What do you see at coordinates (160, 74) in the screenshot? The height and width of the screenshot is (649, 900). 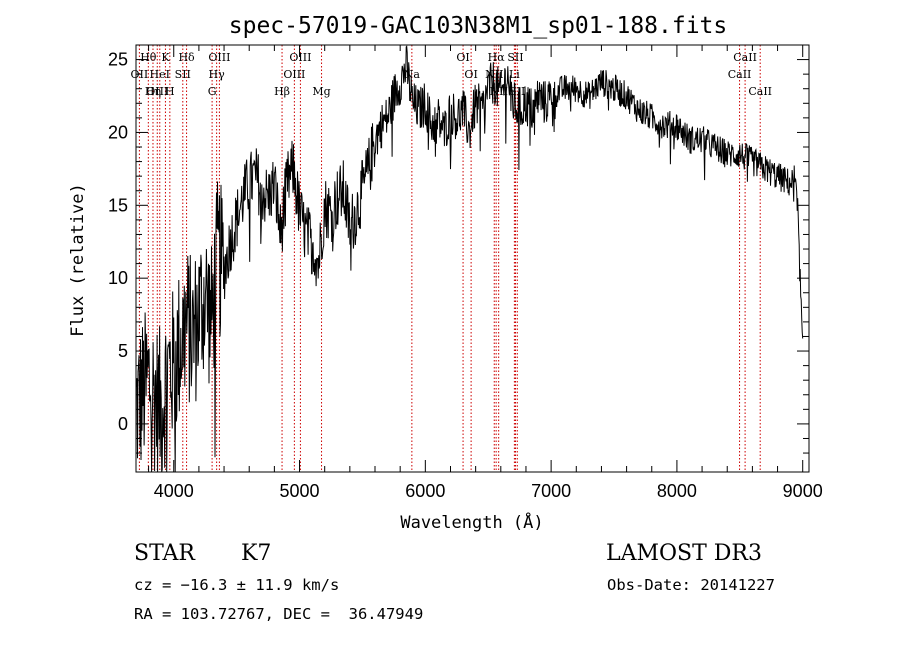 I see `line-label: HeI` at bounding box center [160, 74].